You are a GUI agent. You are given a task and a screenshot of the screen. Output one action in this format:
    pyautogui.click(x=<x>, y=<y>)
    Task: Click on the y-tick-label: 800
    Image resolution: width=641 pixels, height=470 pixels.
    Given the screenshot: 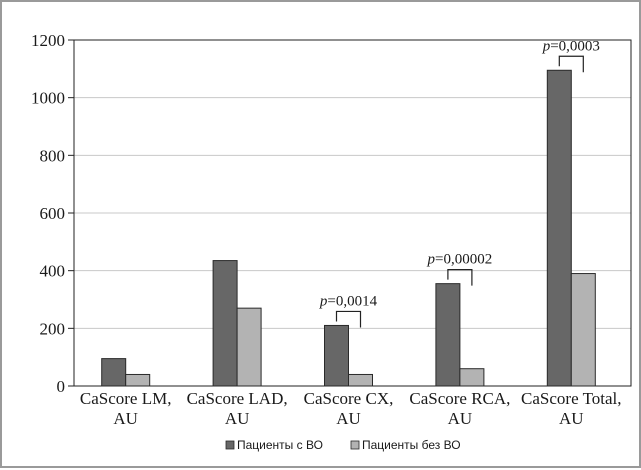 What is the action you would take?
    pyautogui.click(x=53, y=155)
    